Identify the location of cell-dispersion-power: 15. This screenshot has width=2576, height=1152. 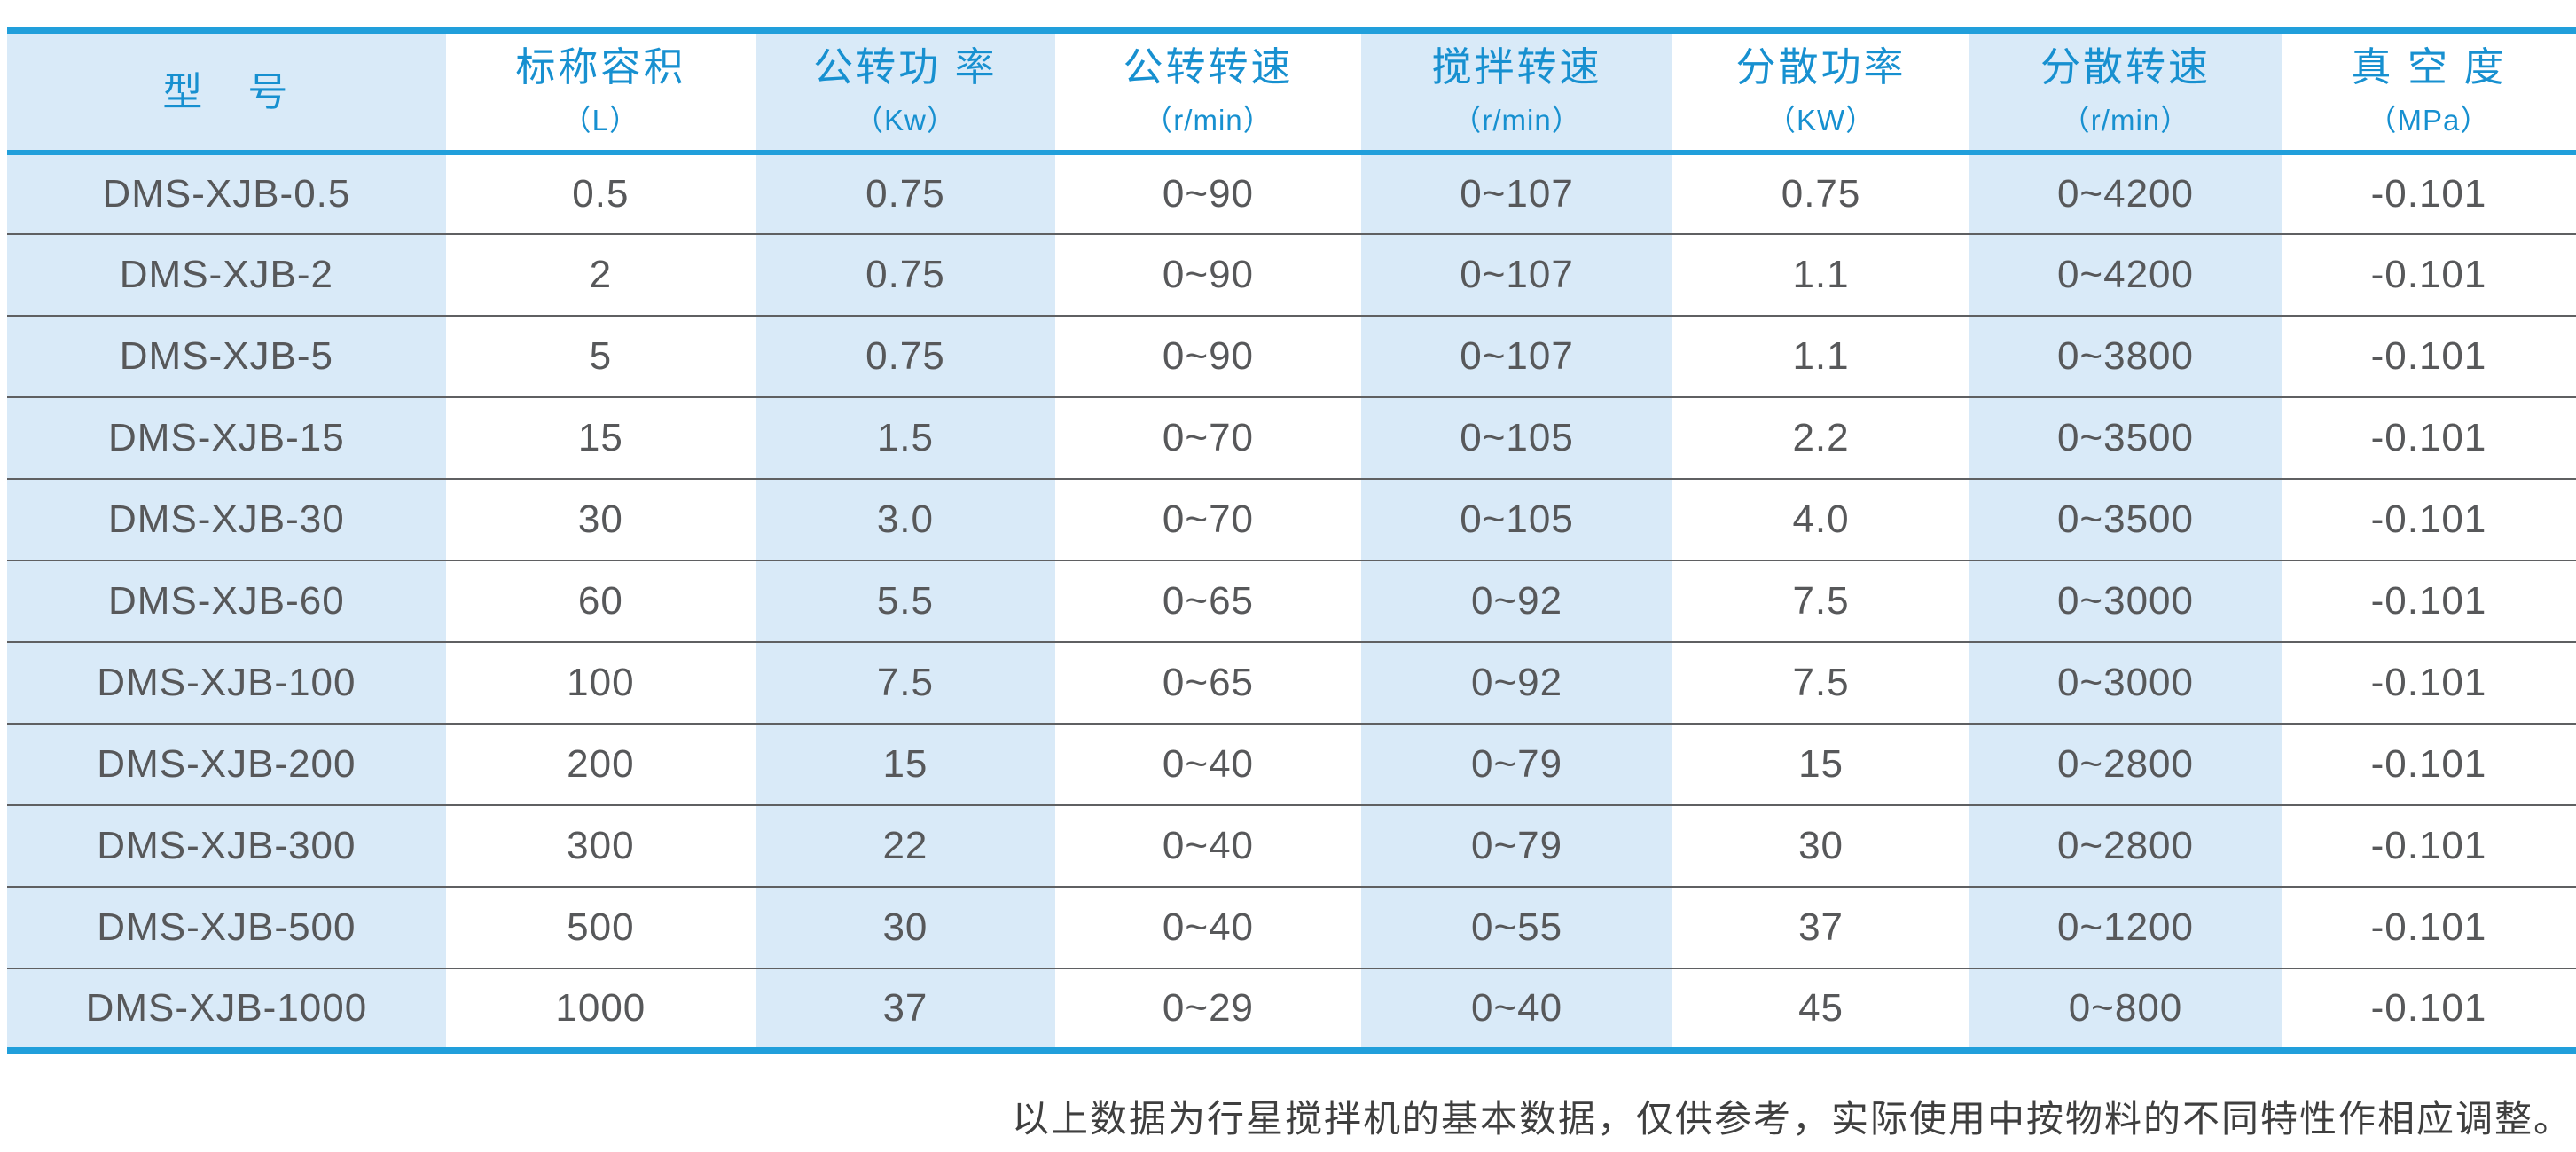
(1821, 764).